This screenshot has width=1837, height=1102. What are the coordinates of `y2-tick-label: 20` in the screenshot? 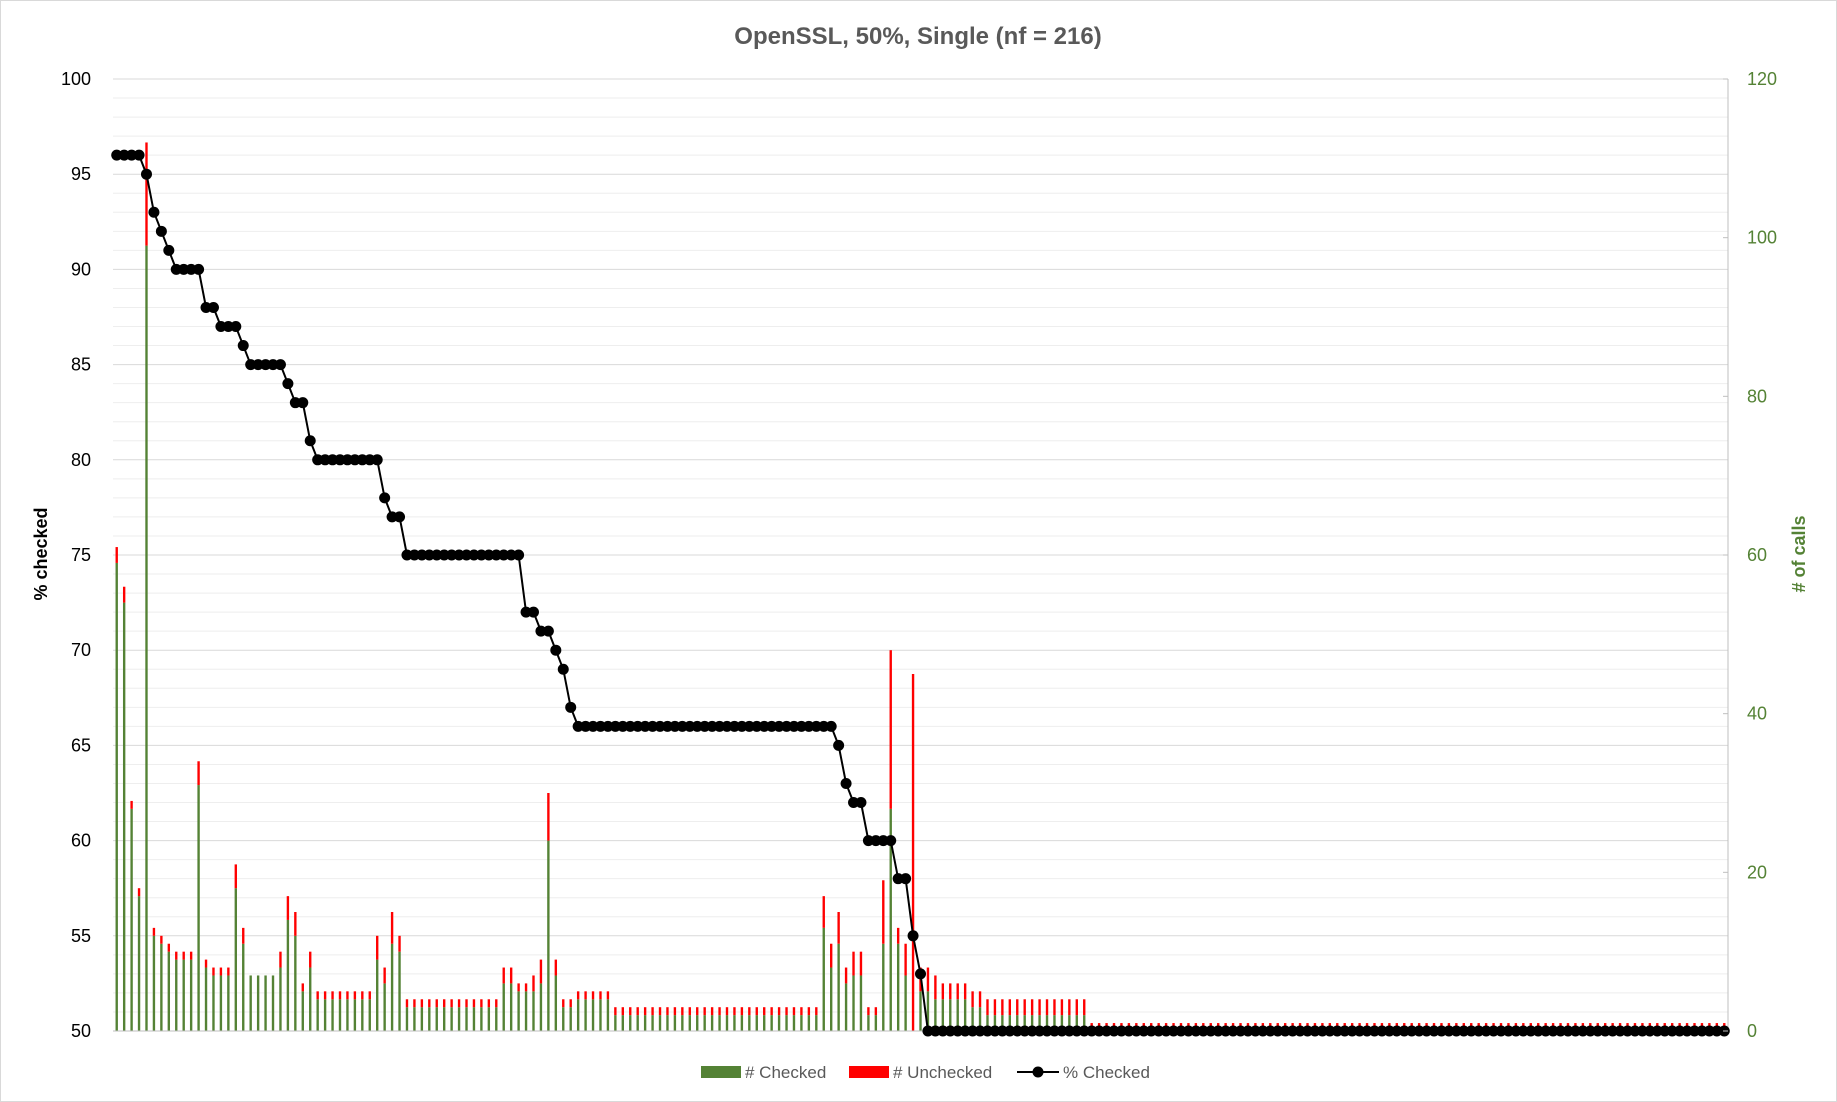 It's located at (1757, 872).